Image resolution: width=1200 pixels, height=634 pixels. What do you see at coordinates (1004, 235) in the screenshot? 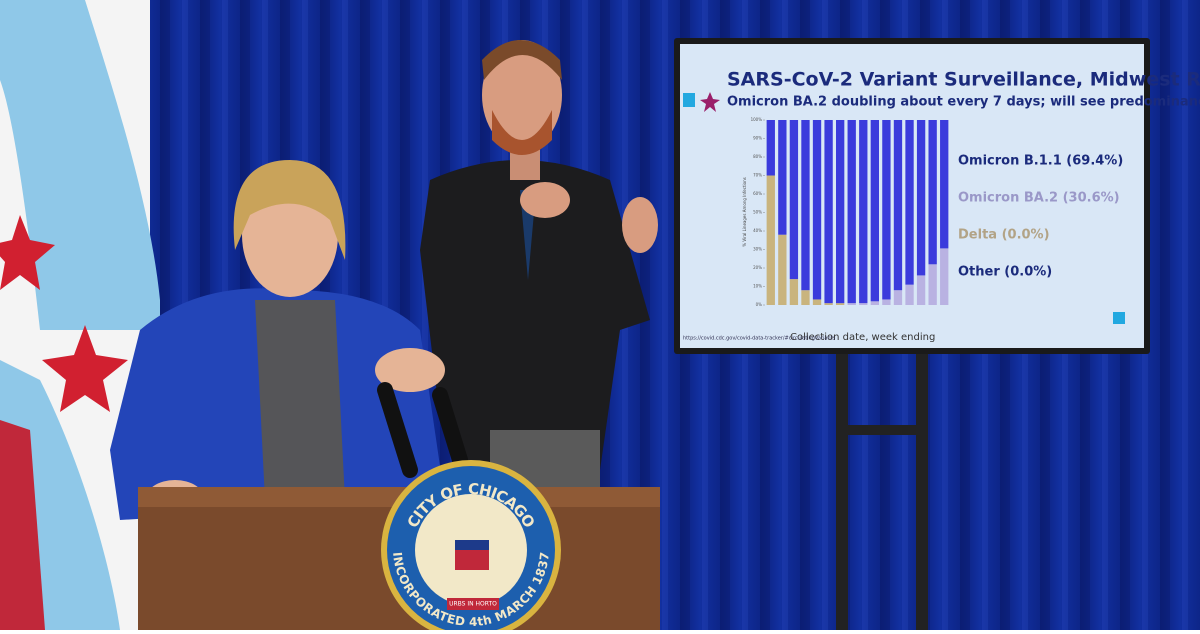
I see `legend-entry: Delta (0.0%)` at bounding box center [1004, 235].